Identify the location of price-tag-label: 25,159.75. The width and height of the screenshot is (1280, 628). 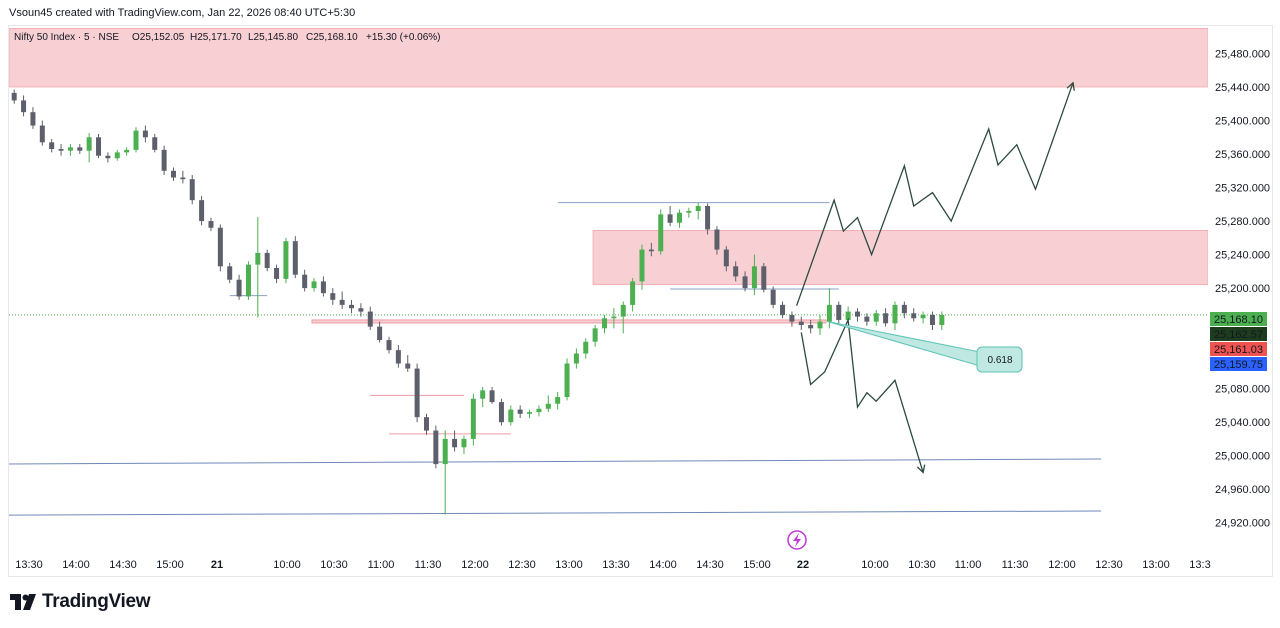
(1238, 365).